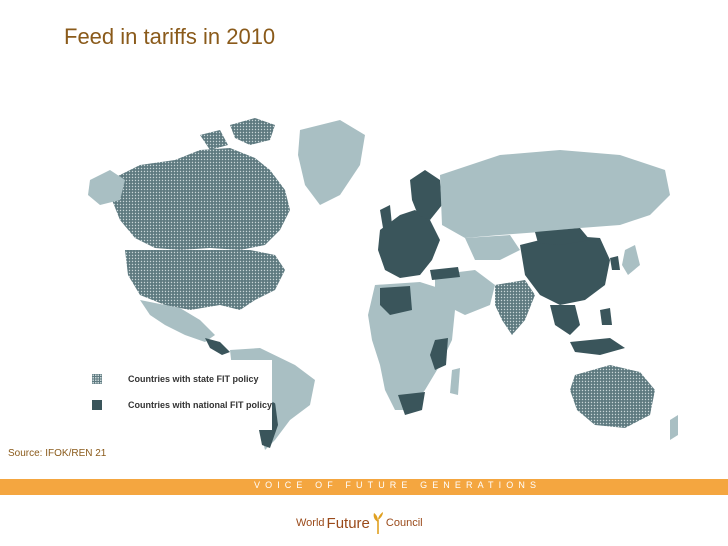 This screenshot has width=728, height=546. Describe the element at coordinates (200, 199) in the screenshot. I see `region-canada` at that location.